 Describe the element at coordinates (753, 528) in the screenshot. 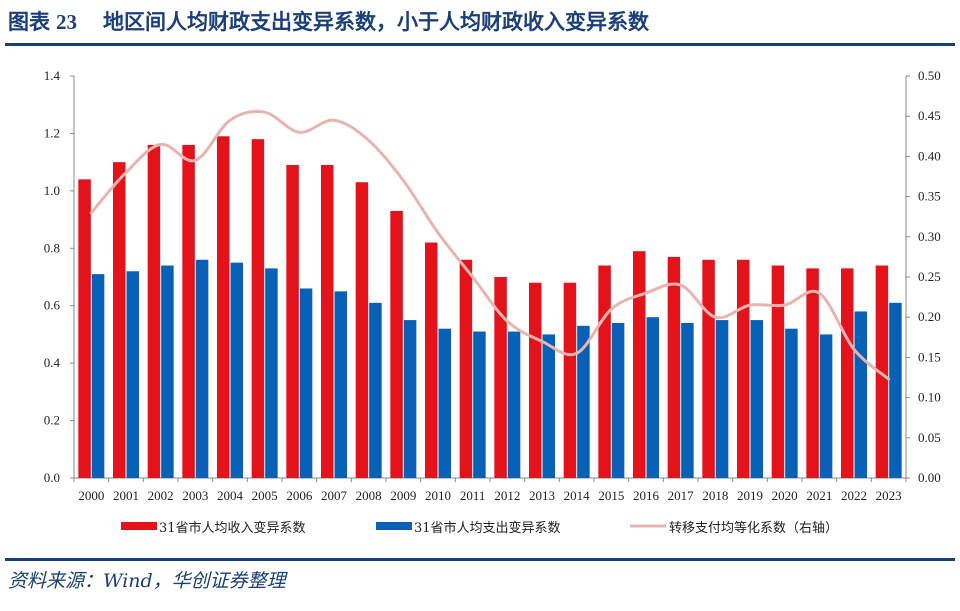

I see `legend-label-transfer: 转移支付均等化系数（右轴）` at that location.